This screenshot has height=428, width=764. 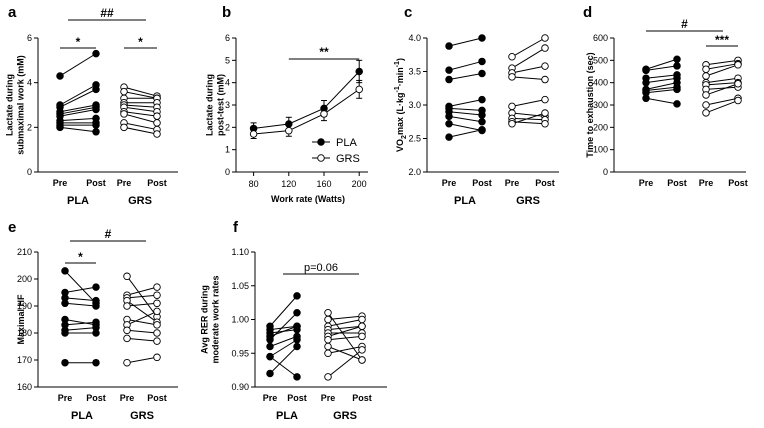 I want to click on y-axis-label: Maximal HF, so click(x=21, y=319).